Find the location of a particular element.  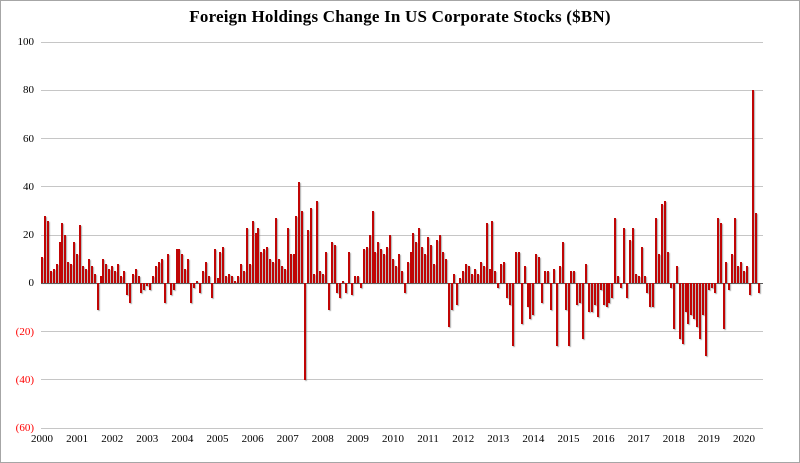

zero-axis-line is located at coordinates (402, 283).